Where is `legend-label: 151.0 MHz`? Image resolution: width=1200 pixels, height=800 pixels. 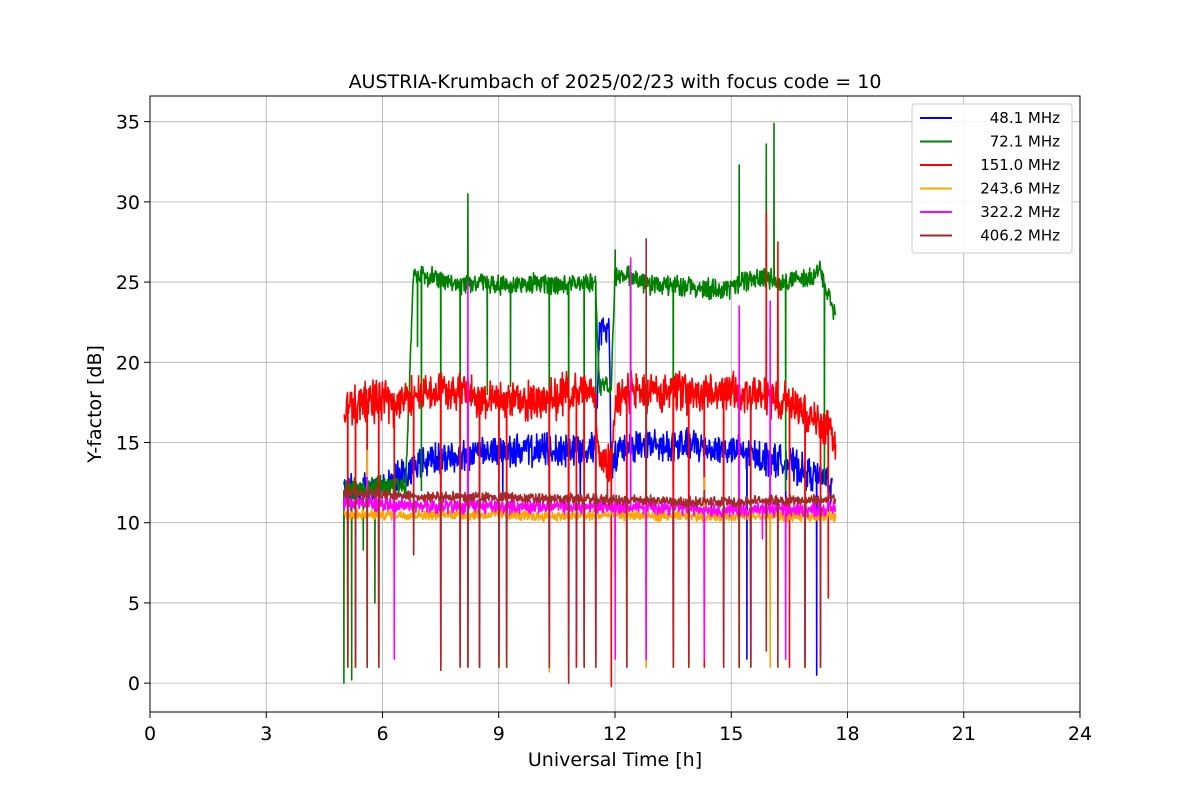 legend-label: 151.0 MHz is located at coordinates (1020, 165).